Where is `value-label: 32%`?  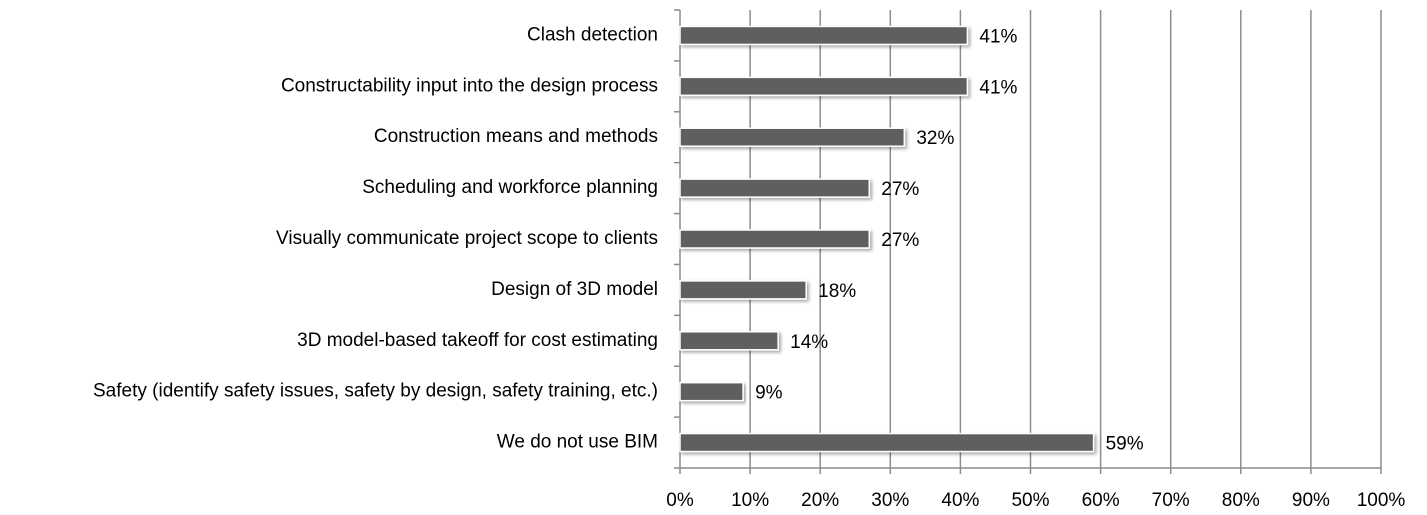
value-label: 32% is located at coordinates (935, 138).